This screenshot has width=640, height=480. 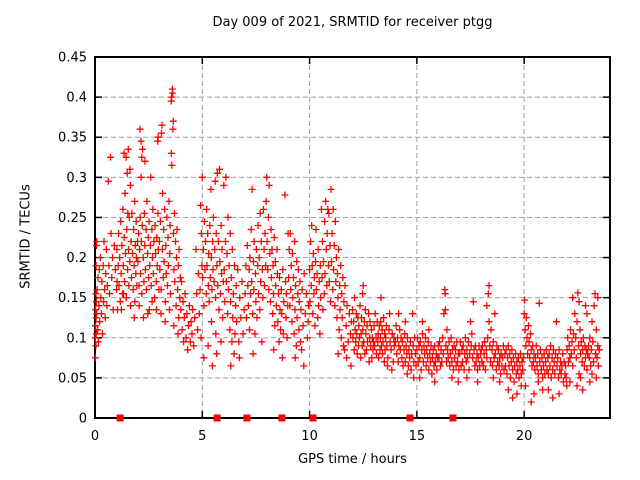 I want to click on y-tick-label: 0.2, so click(x=76, y=258).